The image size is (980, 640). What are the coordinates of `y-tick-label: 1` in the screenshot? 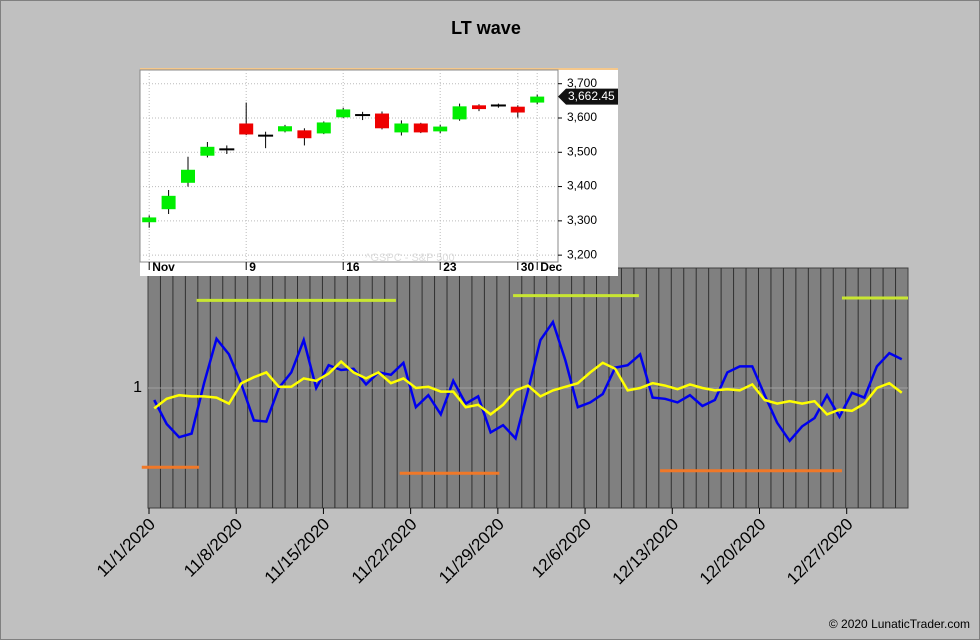 It's located at (137, 387).